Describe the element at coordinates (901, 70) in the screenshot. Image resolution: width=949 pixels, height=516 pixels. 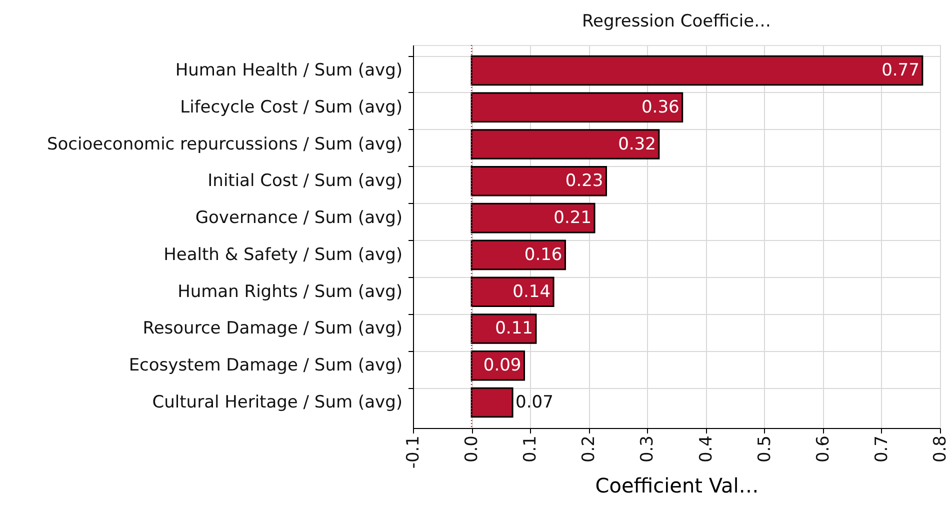
I see `data-label: 0.77` at that location.